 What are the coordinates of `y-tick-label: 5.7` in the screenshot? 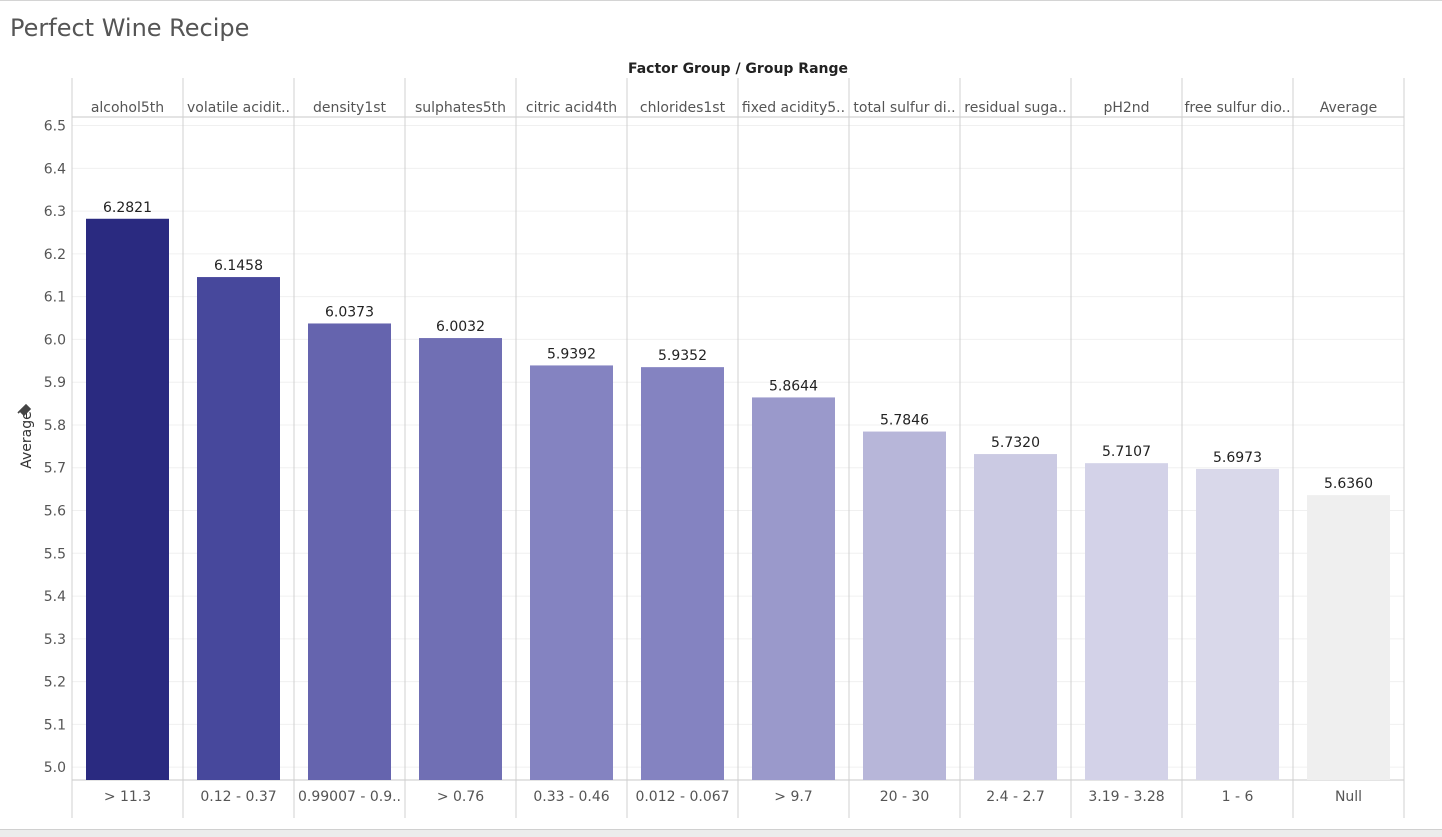 It's located at (55, 469).